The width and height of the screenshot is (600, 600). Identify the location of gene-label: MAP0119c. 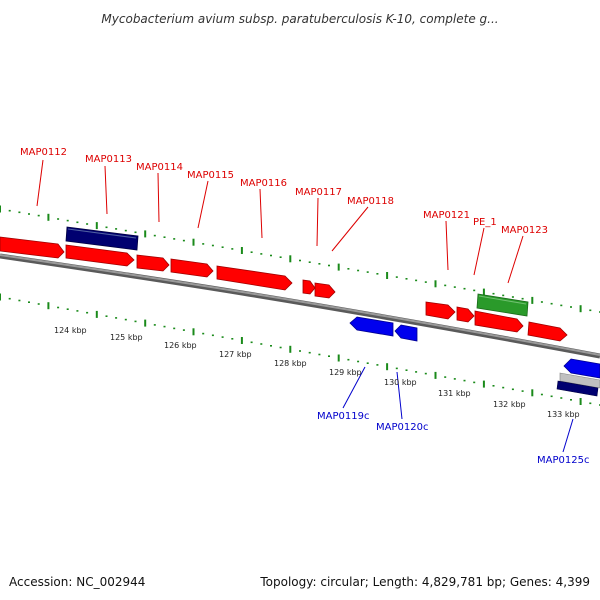
(343, 416).